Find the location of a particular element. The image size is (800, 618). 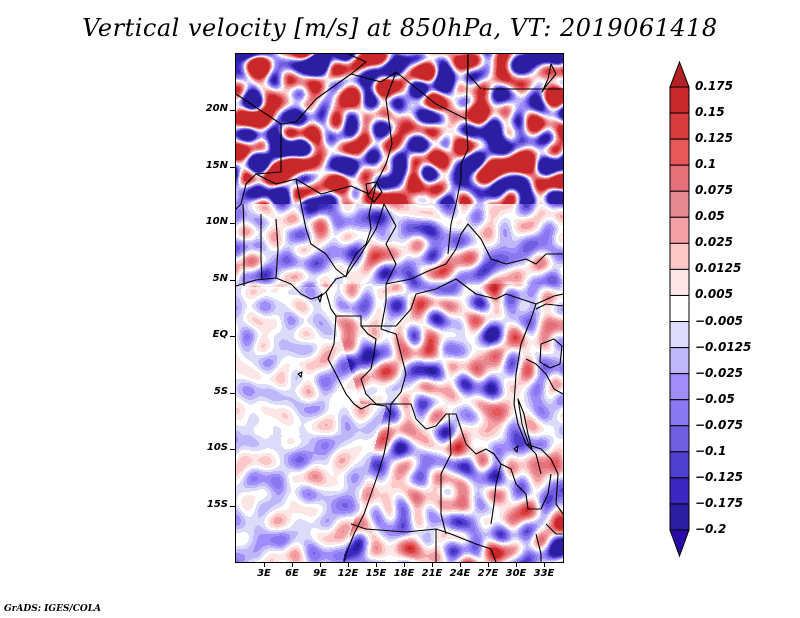

colorbar-level-label: 0.075 is located at coordinates (714, 190).